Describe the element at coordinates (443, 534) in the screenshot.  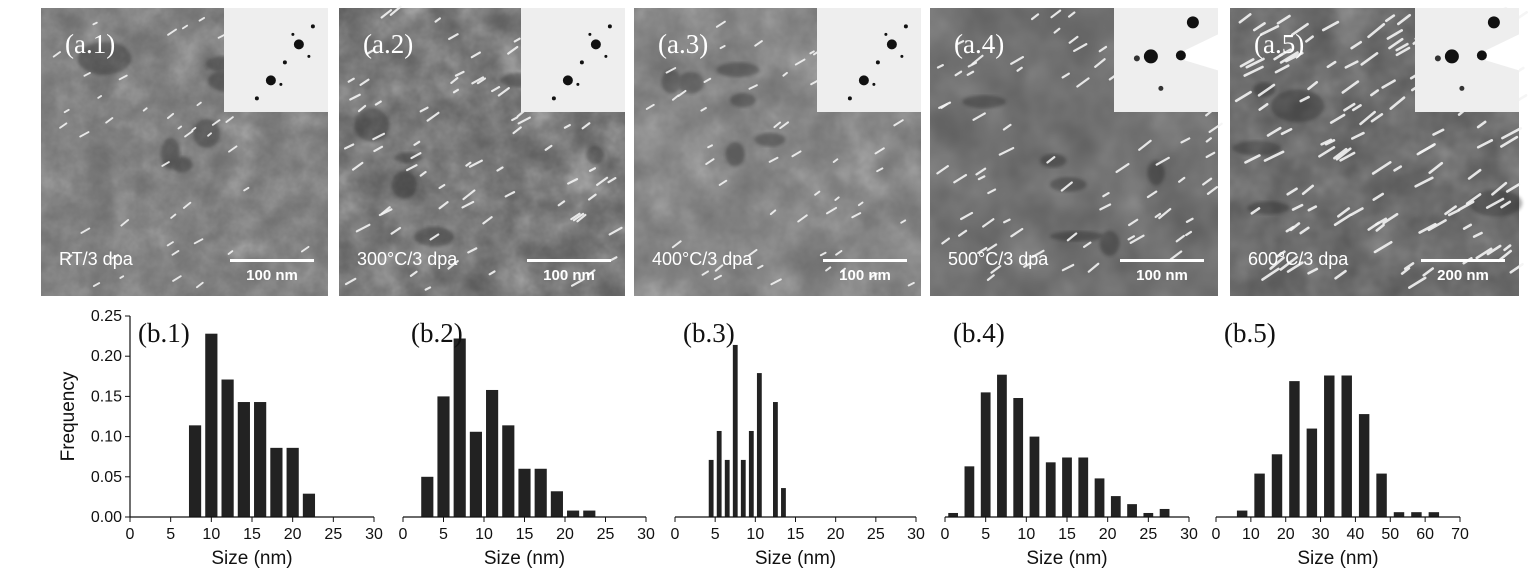
I see `x-tick-label: 5` at that location.